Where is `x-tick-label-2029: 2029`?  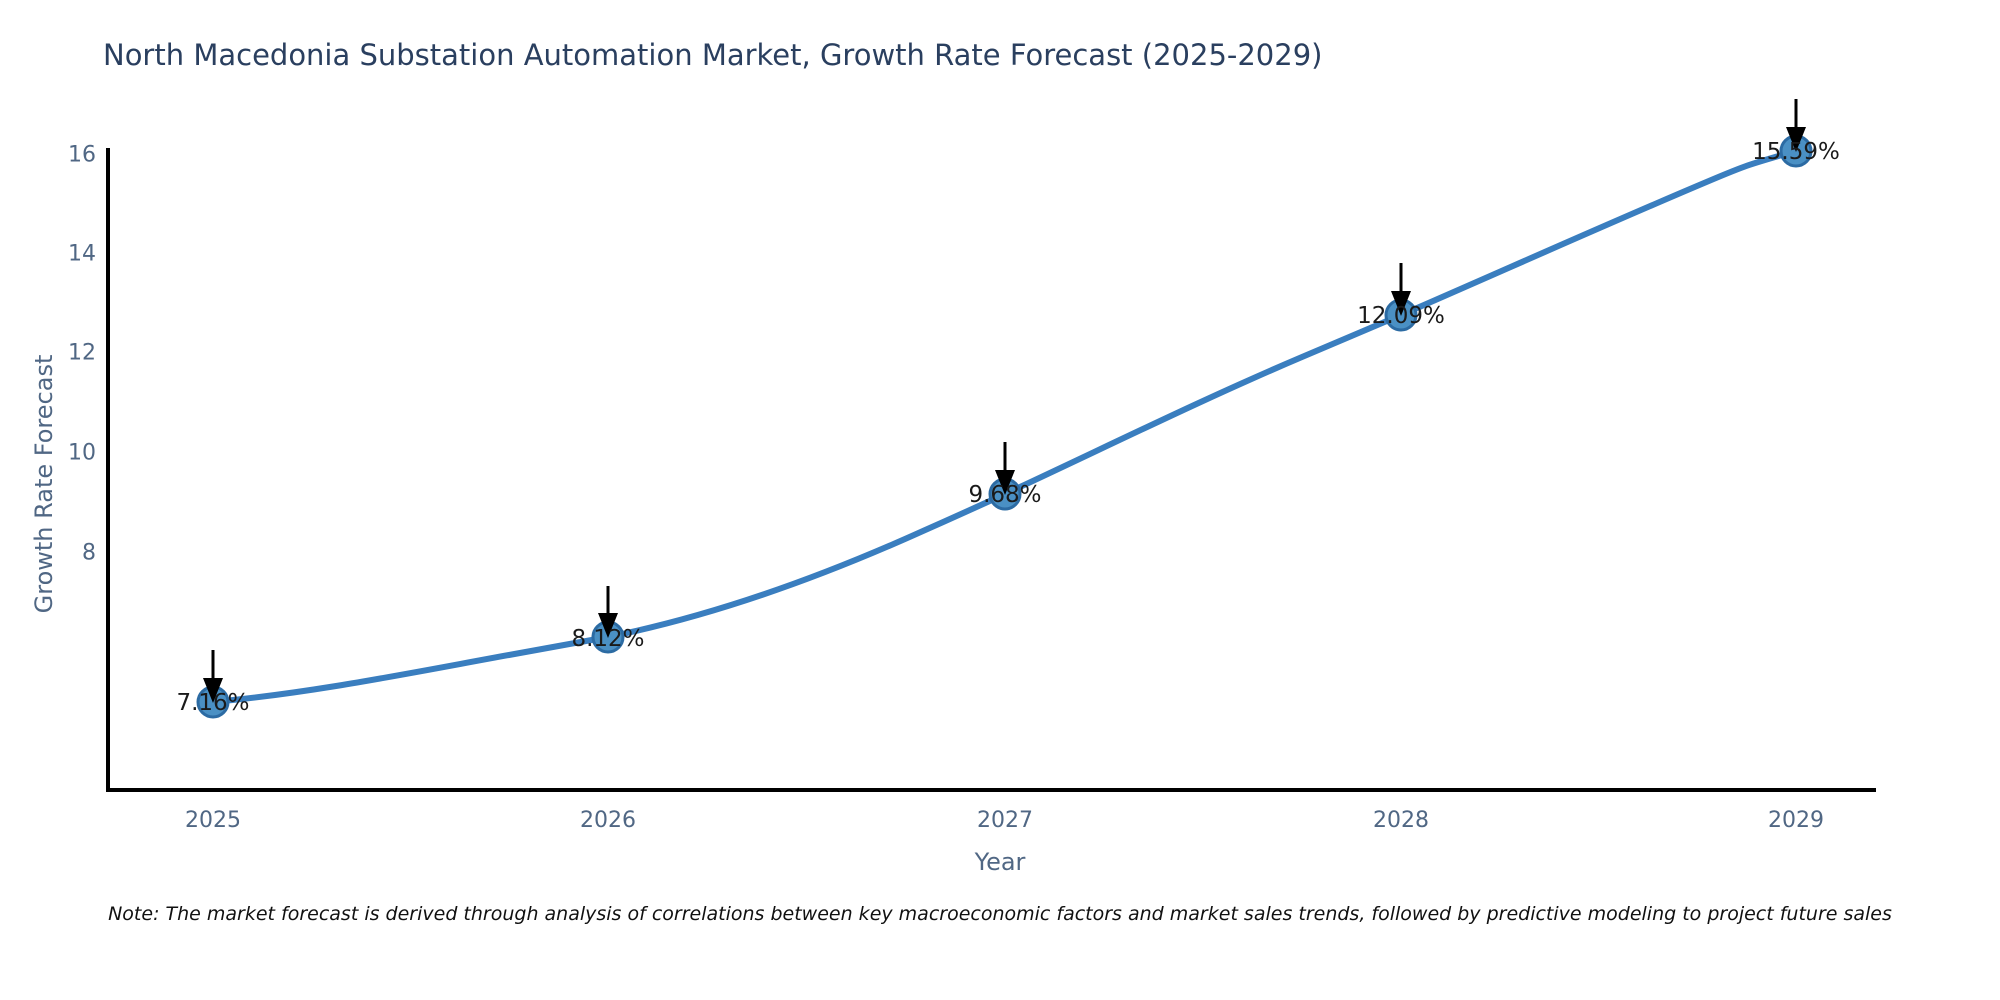
x-tick-label-2029: 2029 is located at coordinates (1796, 820).